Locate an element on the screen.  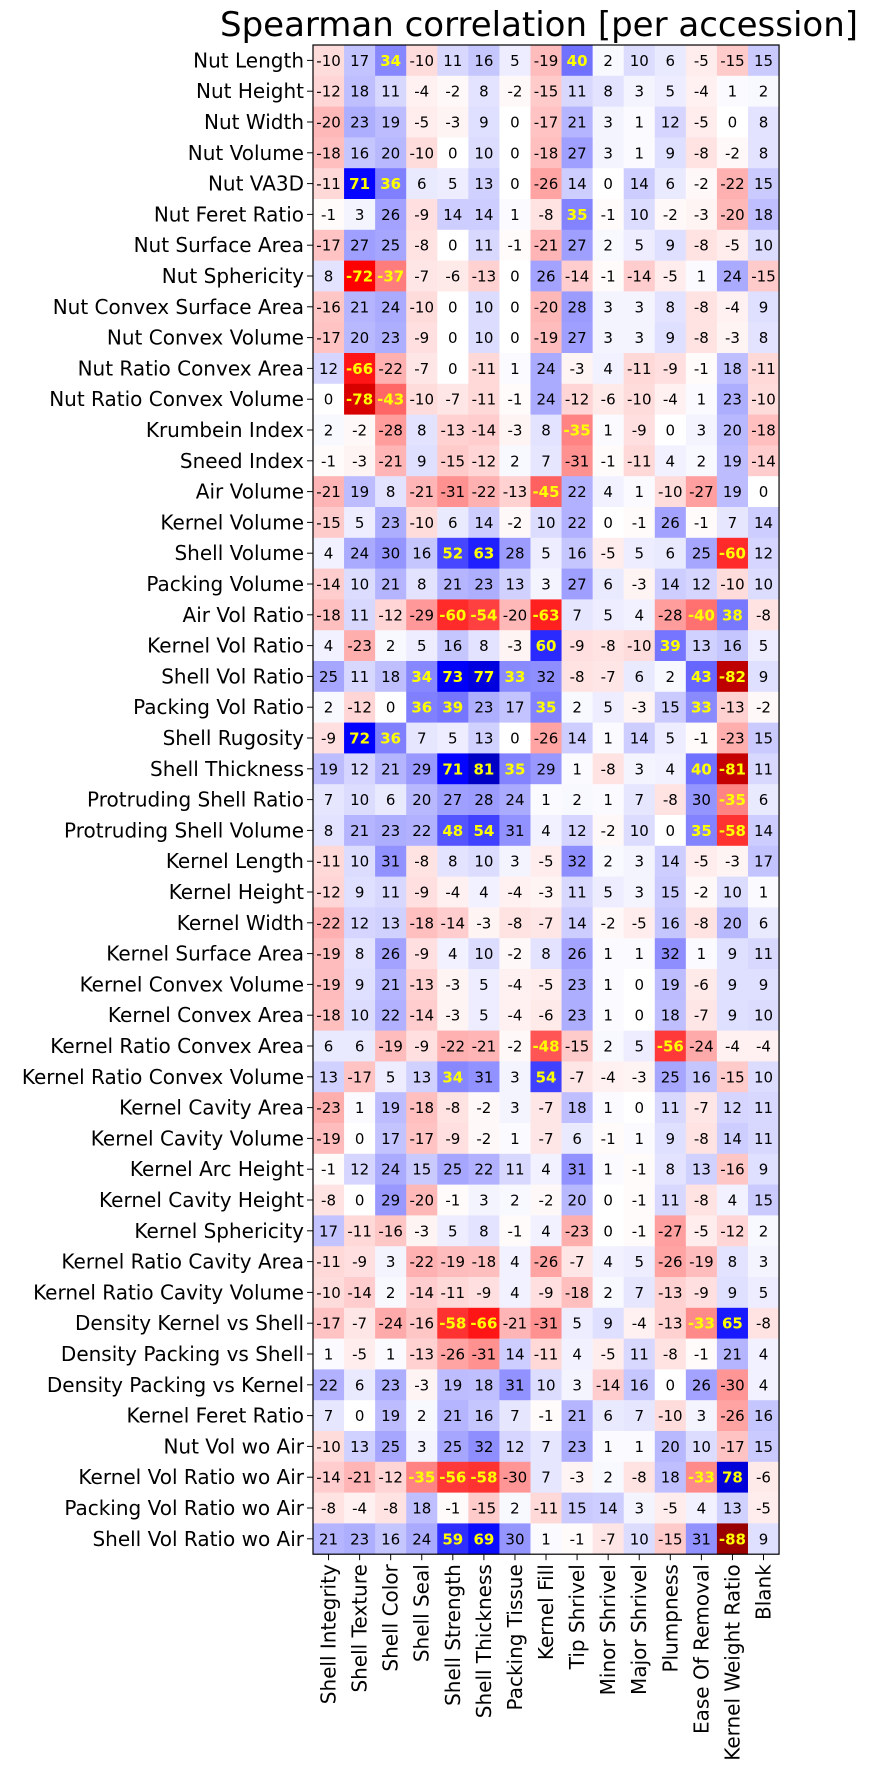
cell-value-label: 35 is located at coordinates (515, 769).